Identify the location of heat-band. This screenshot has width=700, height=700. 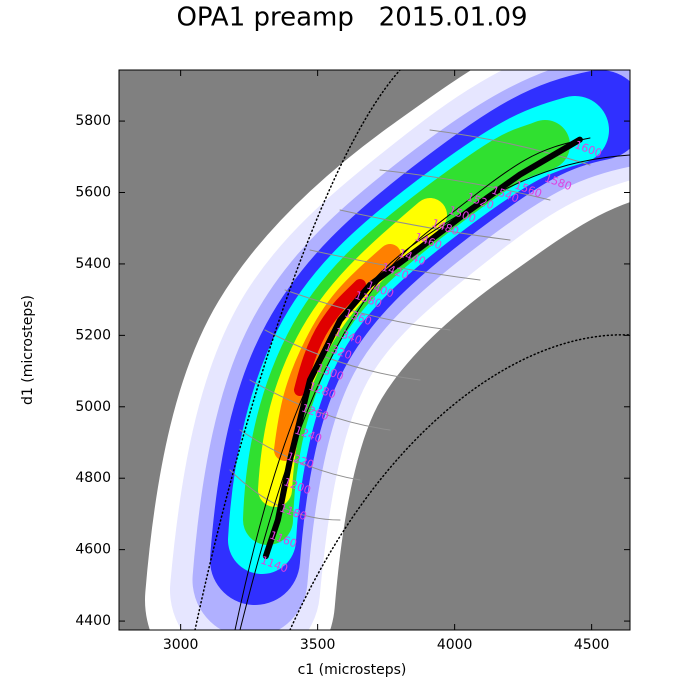
(330, 337).